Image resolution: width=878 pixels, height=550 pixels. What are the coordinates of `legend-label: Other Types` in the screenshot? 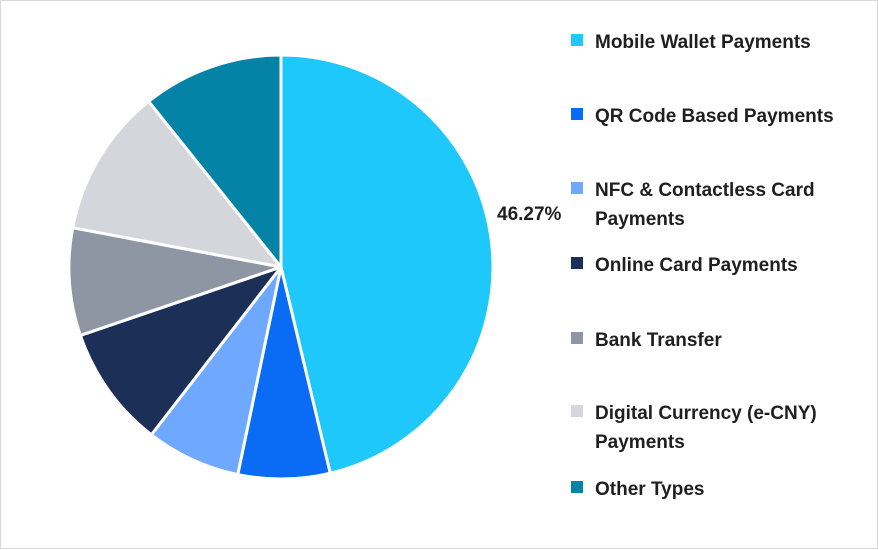 It's located at (650, 489).